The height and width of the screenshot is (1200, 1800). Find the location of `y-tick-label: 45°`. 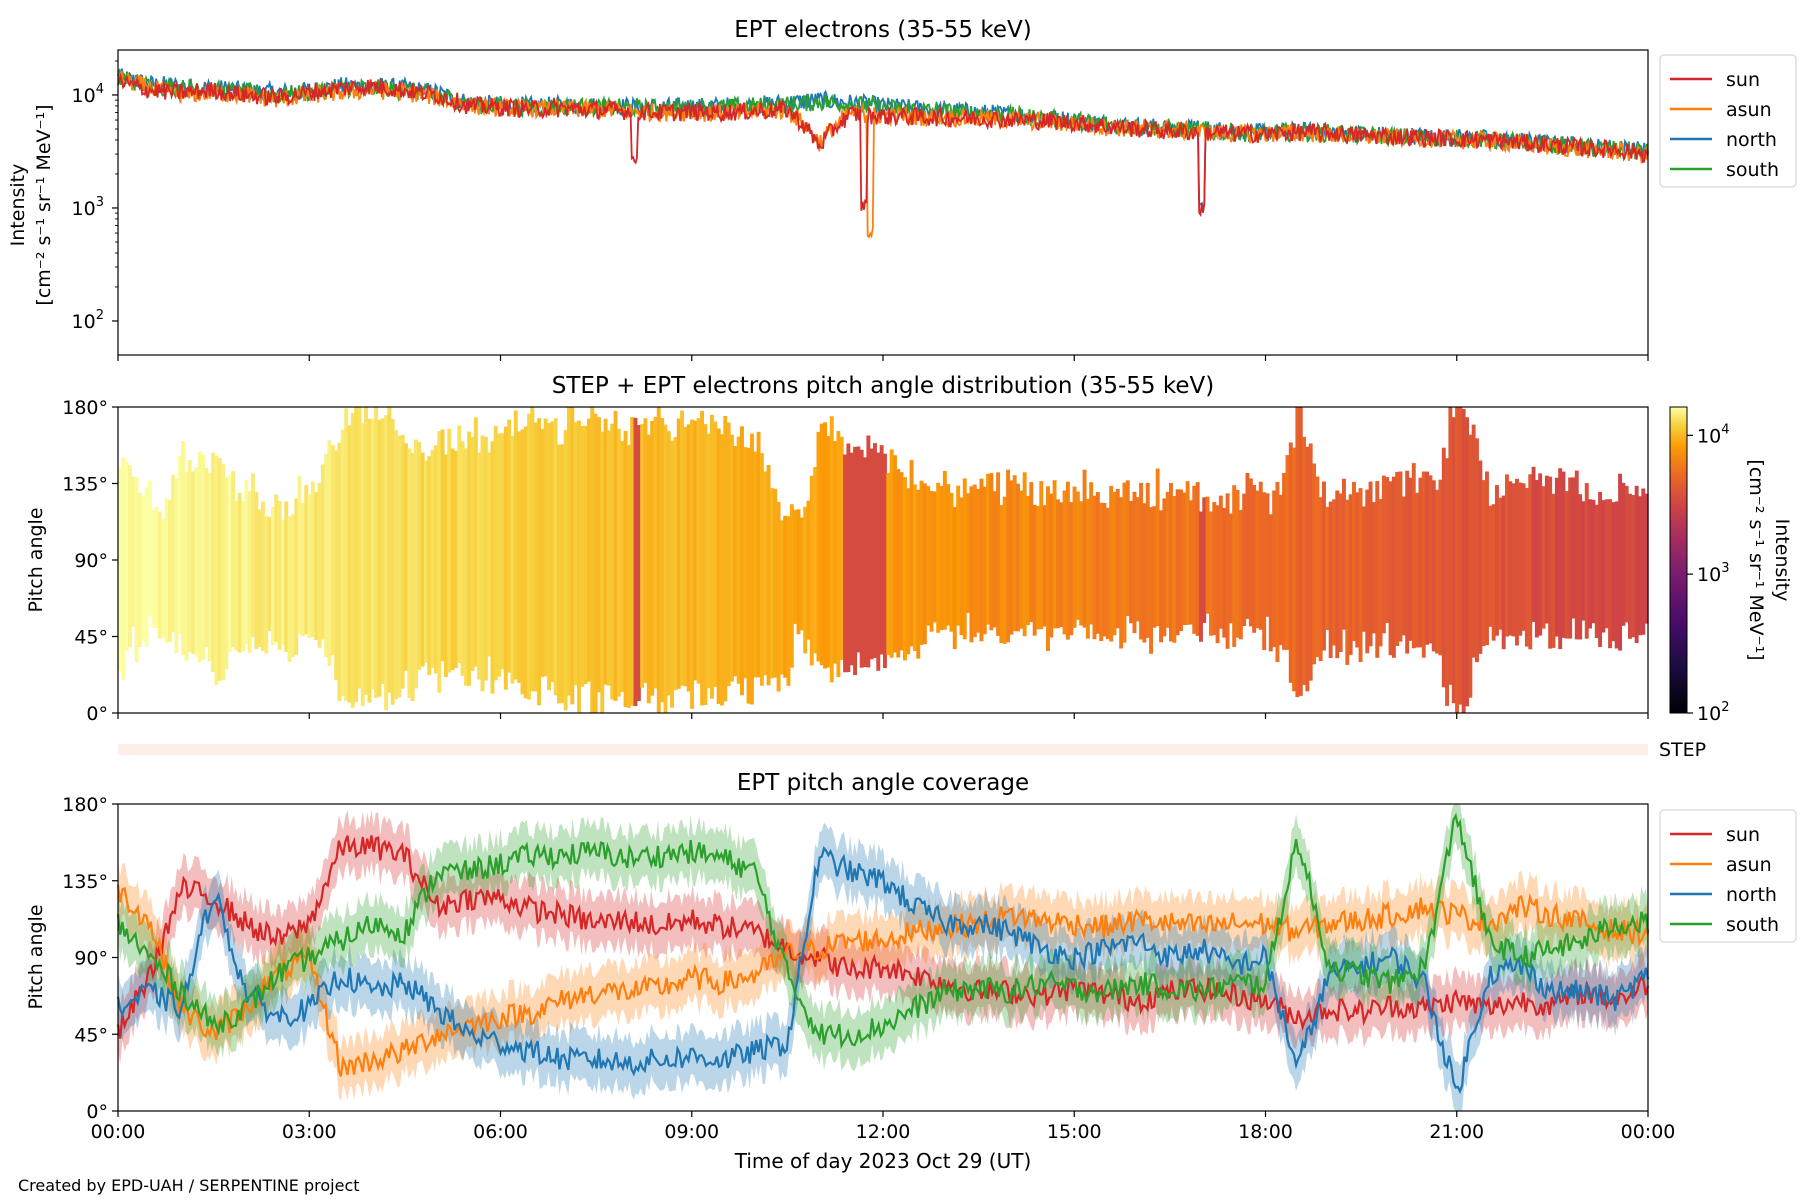

y-tick-label: 45° is located at coordinates (91, 638).